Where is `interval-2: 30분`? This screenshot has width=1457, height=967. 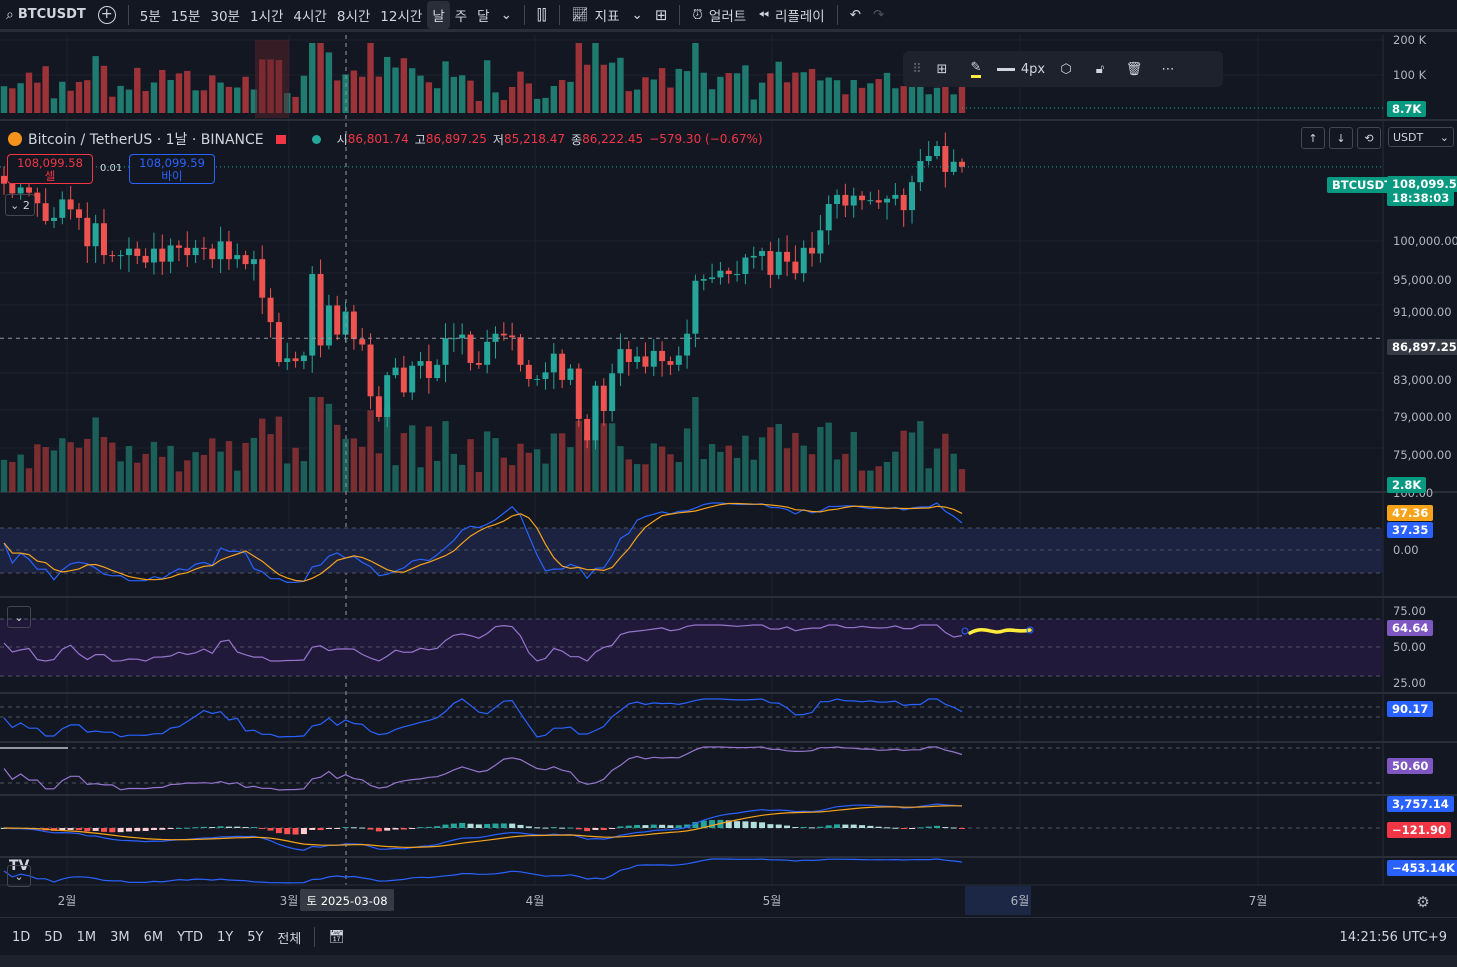
interval-2: 30분 is located at coordinates (225, 16).